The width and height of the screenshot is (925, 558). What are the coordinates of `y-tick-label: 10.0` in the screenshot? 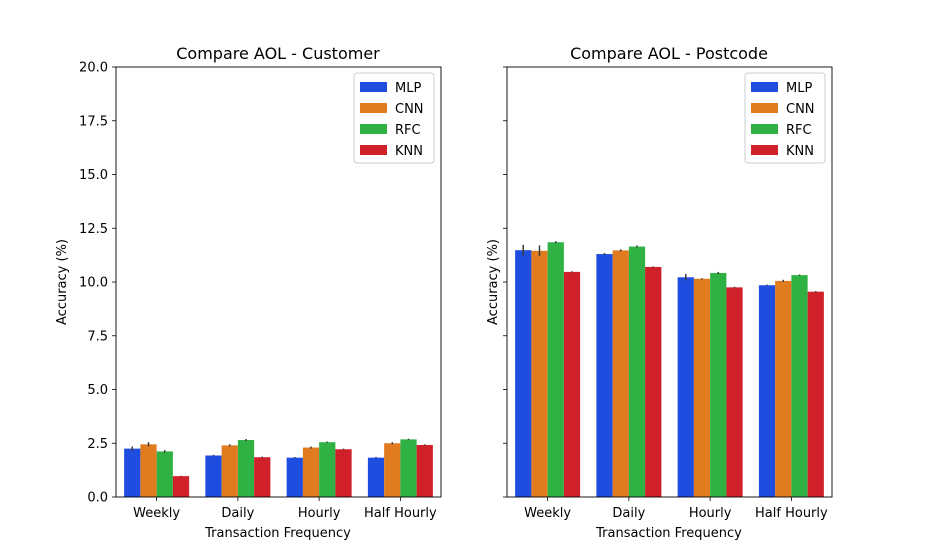 It's located at (93, 283).